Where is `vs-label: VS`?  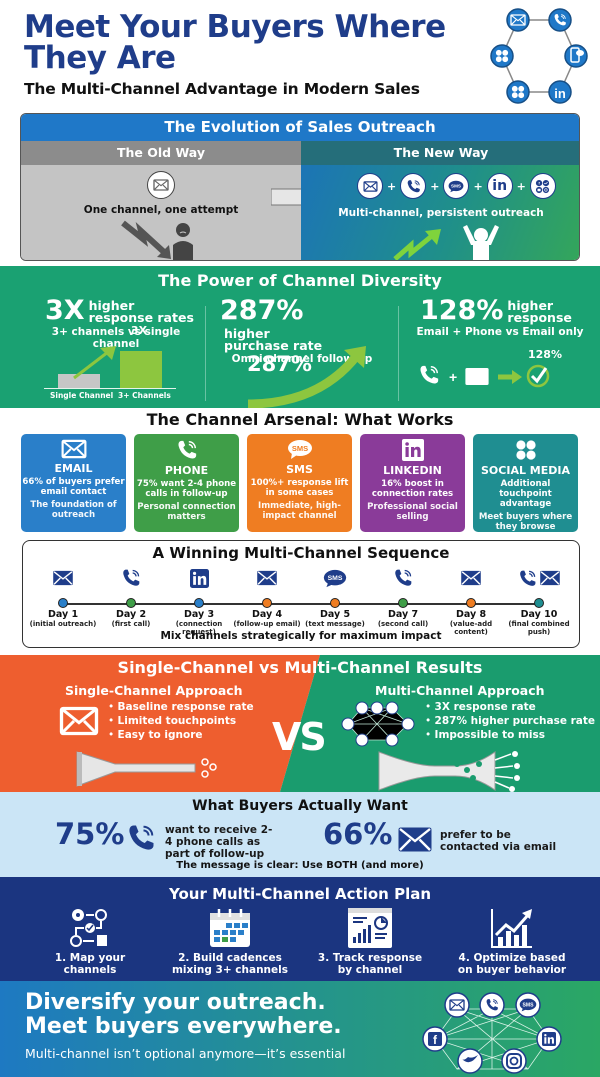
vs-label: VS is located at coordinates (299, 737).